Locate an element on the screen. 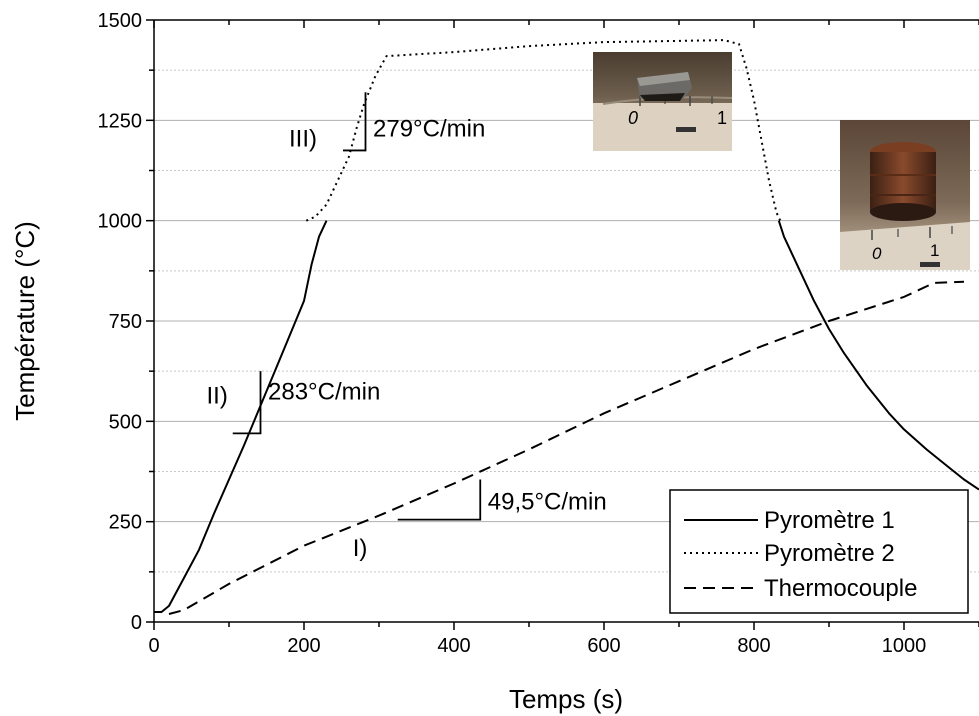 The height and width of the screenshot is (716, 979). y-tick-label: 500 is located at coordinates (125, 422).